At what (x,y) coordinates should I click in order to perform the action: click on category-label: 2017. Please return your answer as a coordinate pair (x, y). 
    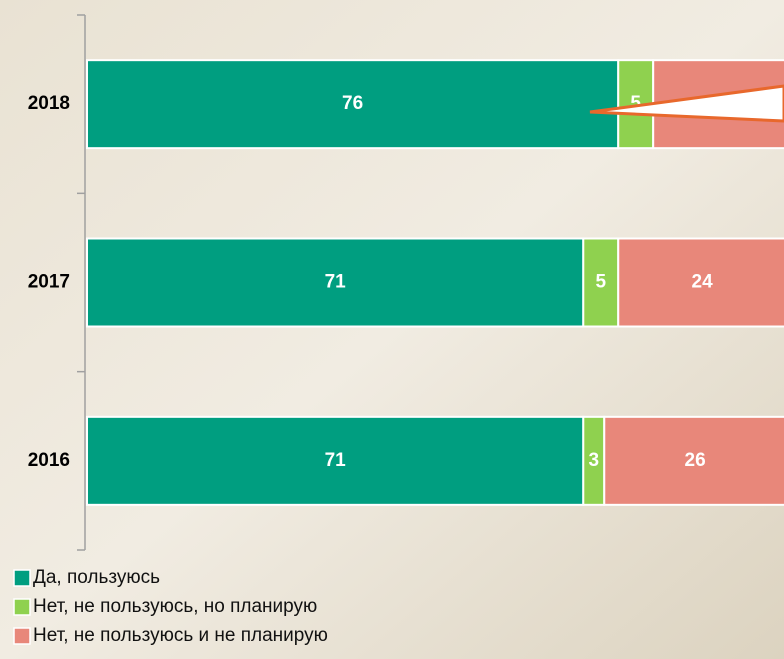
    Looking at the image, I should click on (49, 282).